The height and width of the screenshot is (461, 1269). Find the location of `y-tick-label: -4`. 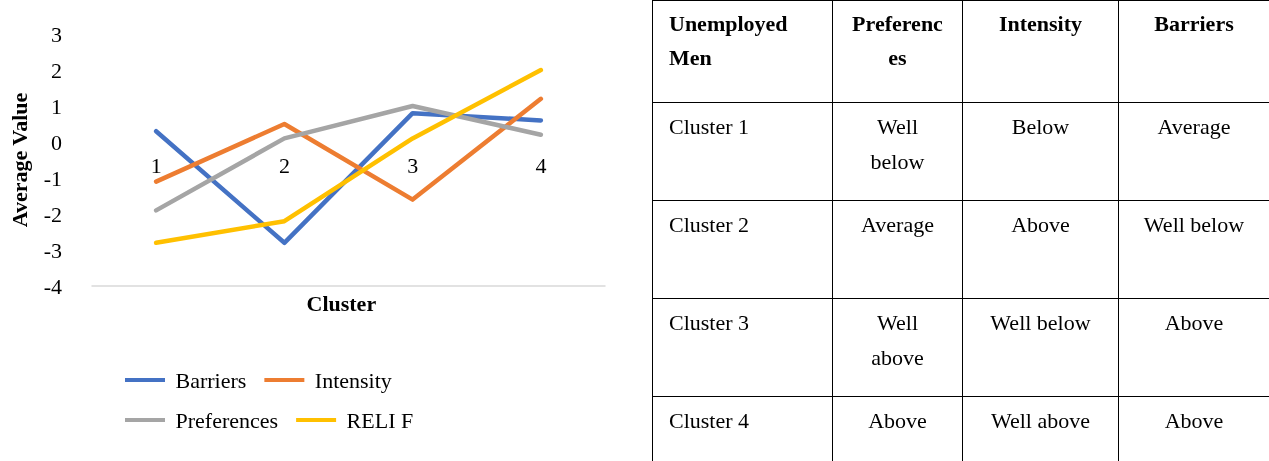

y-tick-label: -4 is located at coordinates (52, 286).